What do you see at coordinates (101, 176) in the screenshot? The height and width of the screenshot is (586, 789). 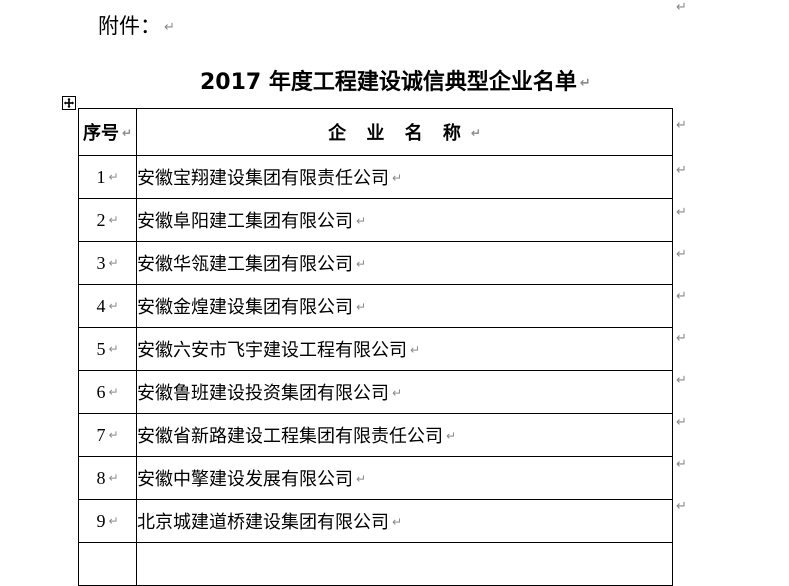 I see `row-number: 1` at bounding box center [101, 176].